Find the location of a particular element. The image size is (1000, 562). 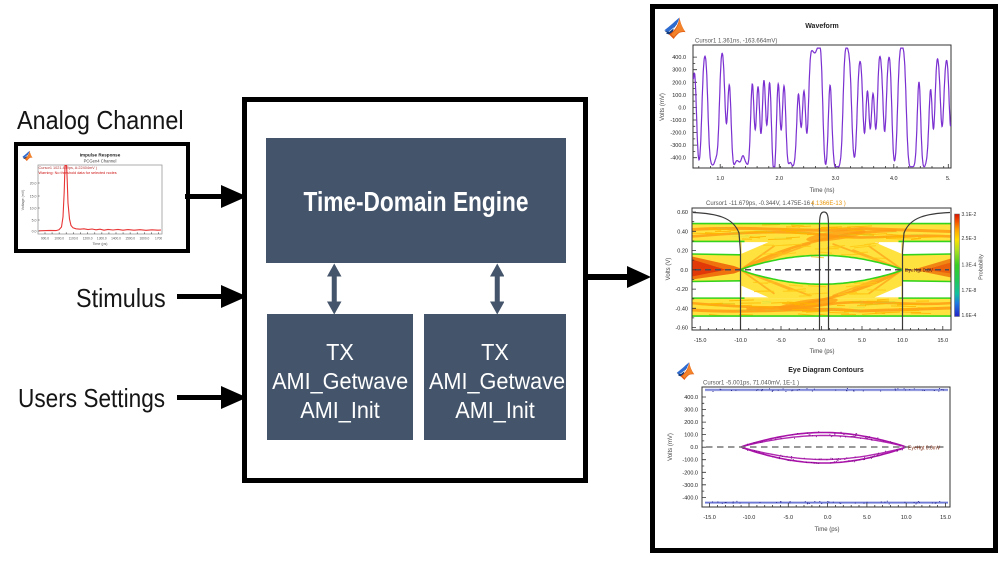

svg-text: EyeHgt 0.0mV is located at coordinates (924, 449).